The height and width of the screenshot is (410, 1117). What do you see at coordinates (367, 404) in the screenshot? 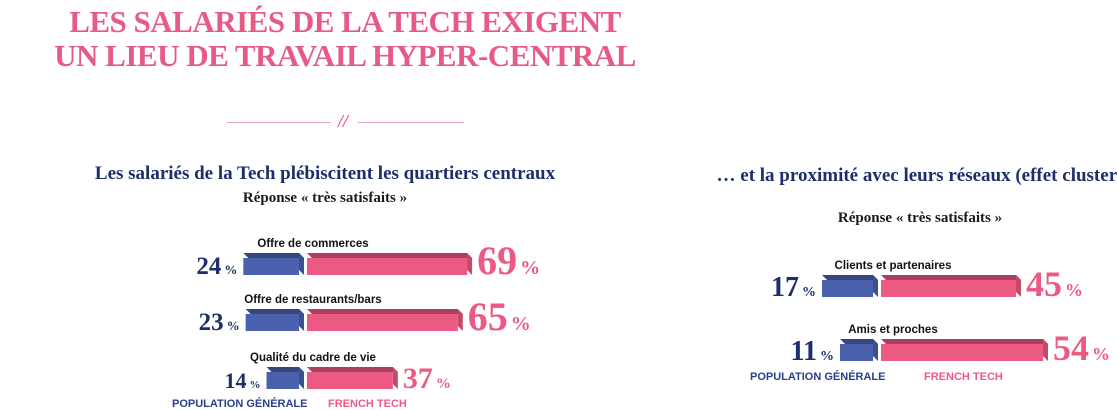
I see `legend-left-french-tech: FRENCH TECH` at bounding box center [367, 404].